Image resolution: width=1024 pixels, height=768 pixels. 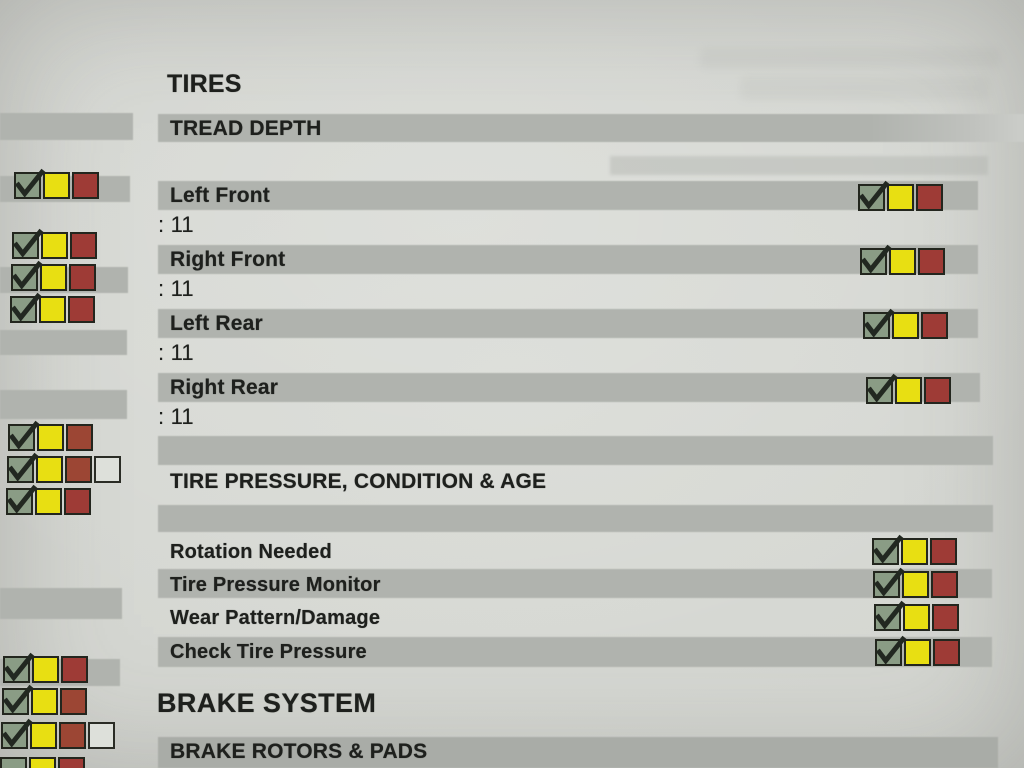 What do you see at coordinates (799, 165) in the screenshot?
I see `faint-bar-artifact` at bounding box center [799, 165].